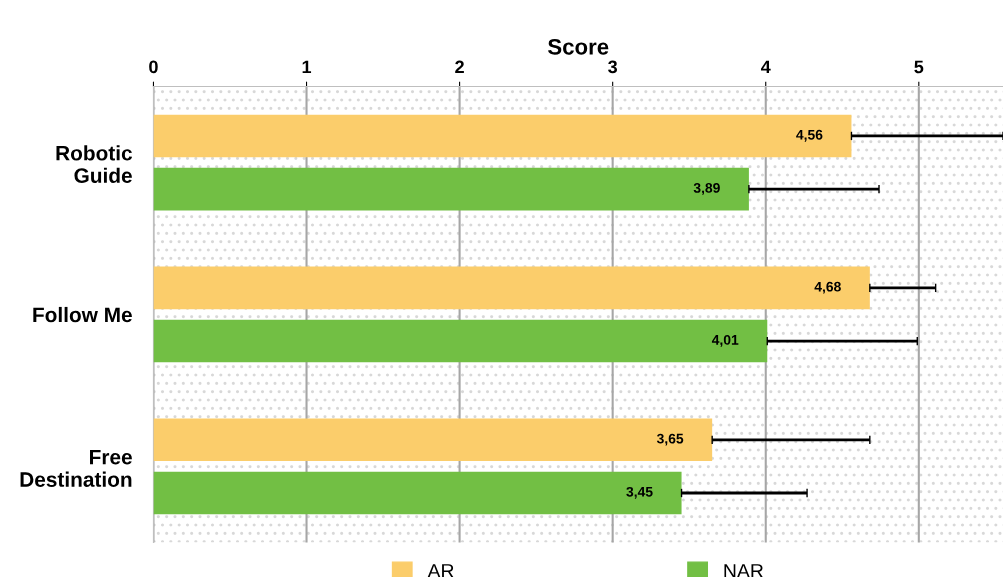 The image size is (1003, 577). What do you see at coordinates (827, 287) in the screenshot?
I see `data-label: 4,68` at bounding box center [827, 287].